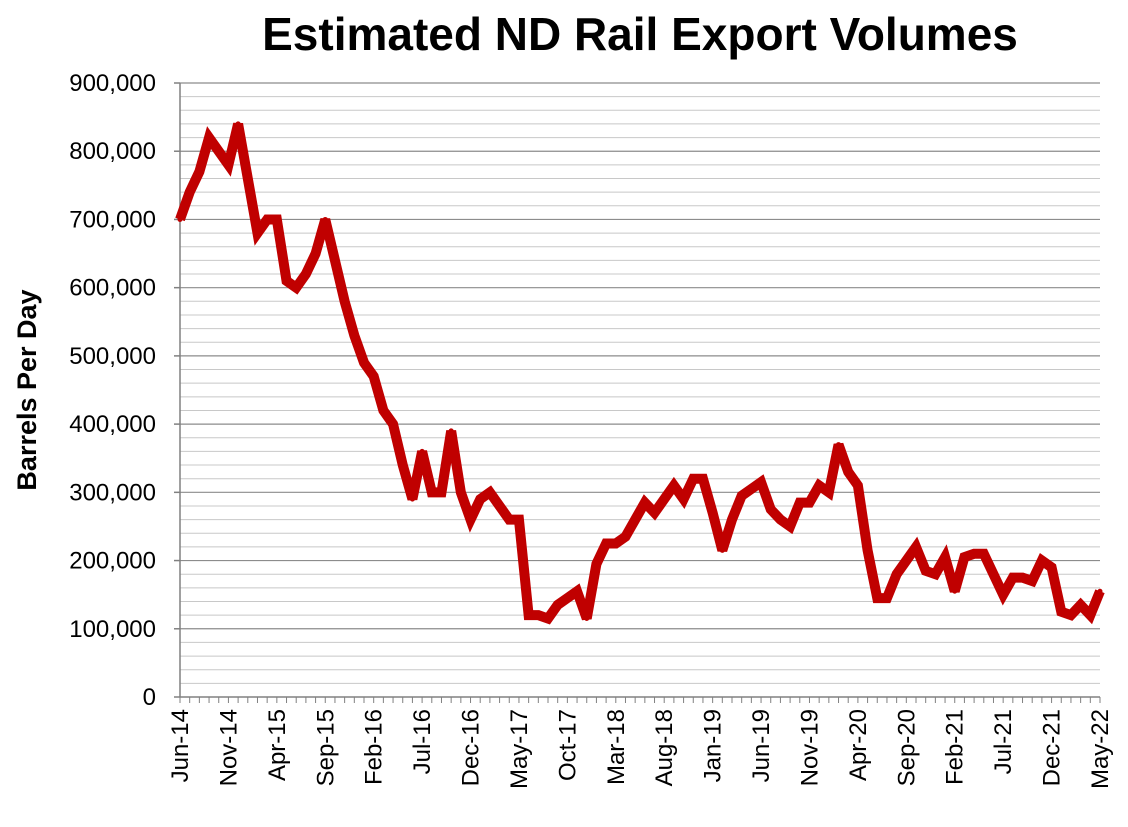 The height and width of the screenshot is (827, 1128). I want to click on x-tick-label: Jun-19, so click(761, 745).